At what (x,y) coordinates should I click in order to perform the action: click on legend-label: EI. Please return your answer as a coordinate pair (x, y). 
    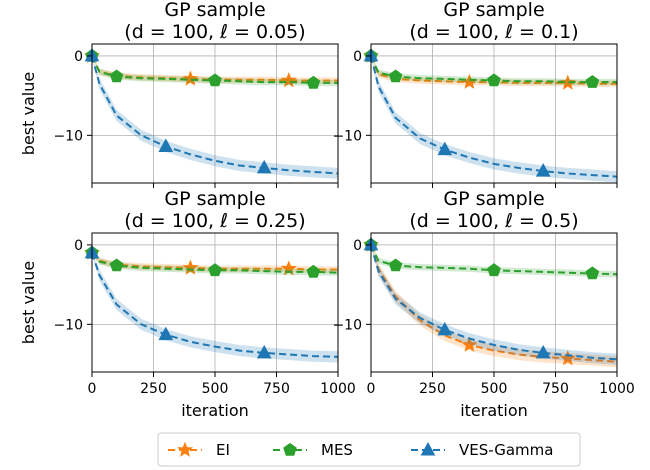
    Looking at the image, I should click on (223, 450).